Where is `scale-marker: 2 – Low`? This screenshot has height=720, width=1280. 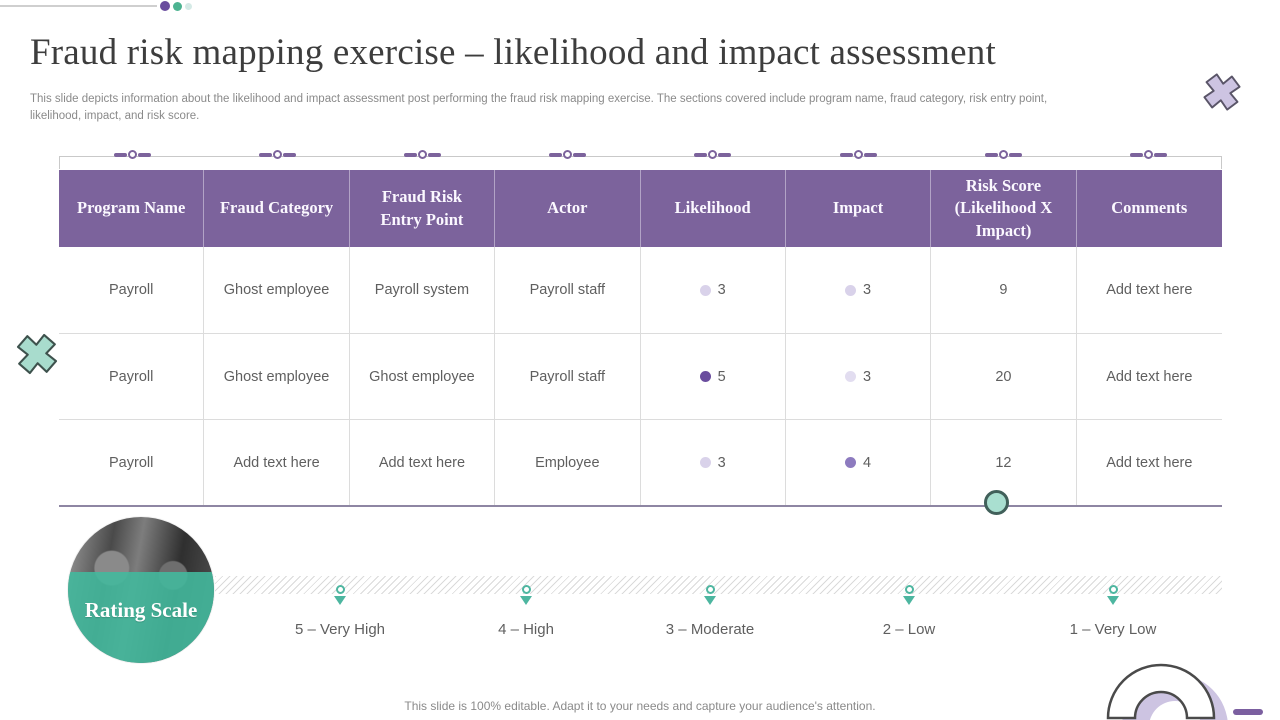 scale-marker: 2 – Low is located at coordinates (909, 611).